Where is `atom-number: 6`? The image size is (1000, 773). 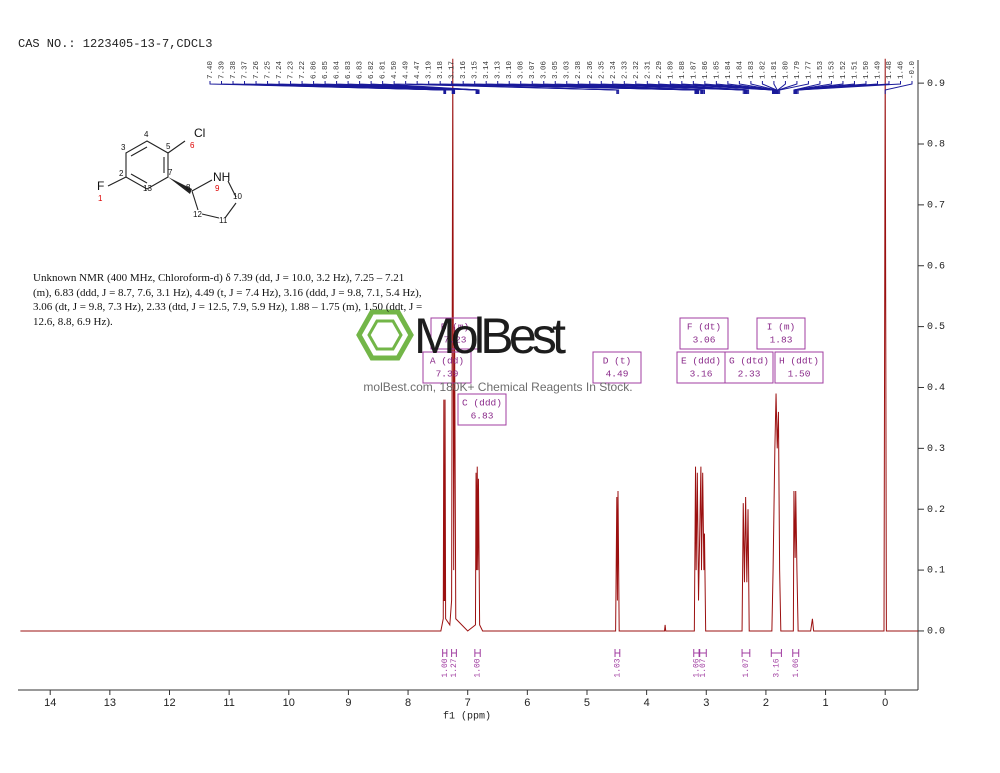 atom-number: 6 is located at coordinates (192, 145).